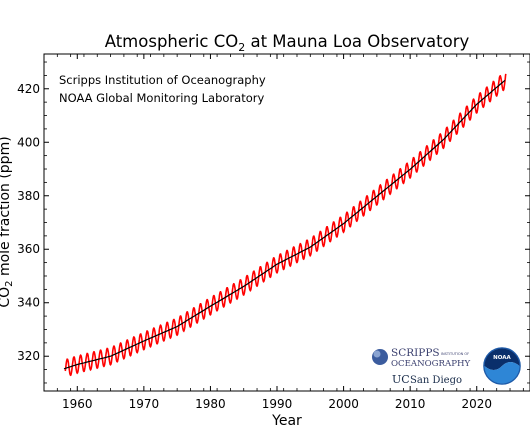 This screenshot has height=442, width=530. What do you see at coordinates (401, 379) in the screenshot?
I see `ucsd-uc: UC` at bounding box center [401, 379].